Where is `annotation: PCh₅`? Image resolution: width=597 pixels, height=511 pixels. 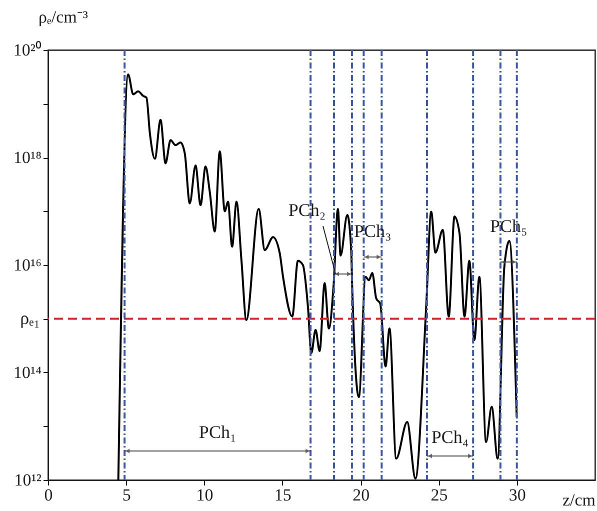 annotation: PCh₅ is located at coordinates (509, 226).